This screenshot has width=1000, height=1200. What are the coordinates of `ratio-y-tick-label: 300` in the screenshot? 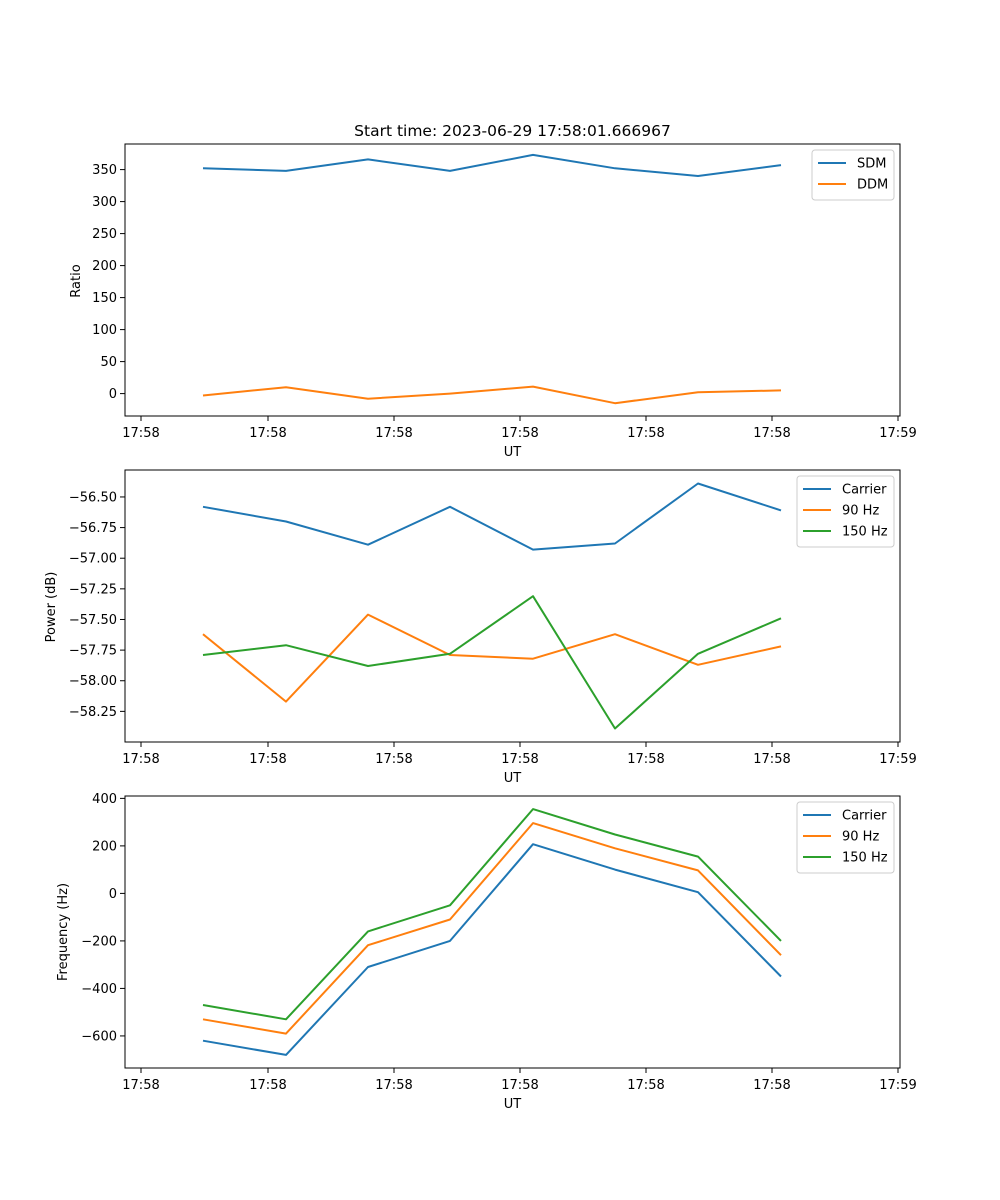 It's located at (104, 202).